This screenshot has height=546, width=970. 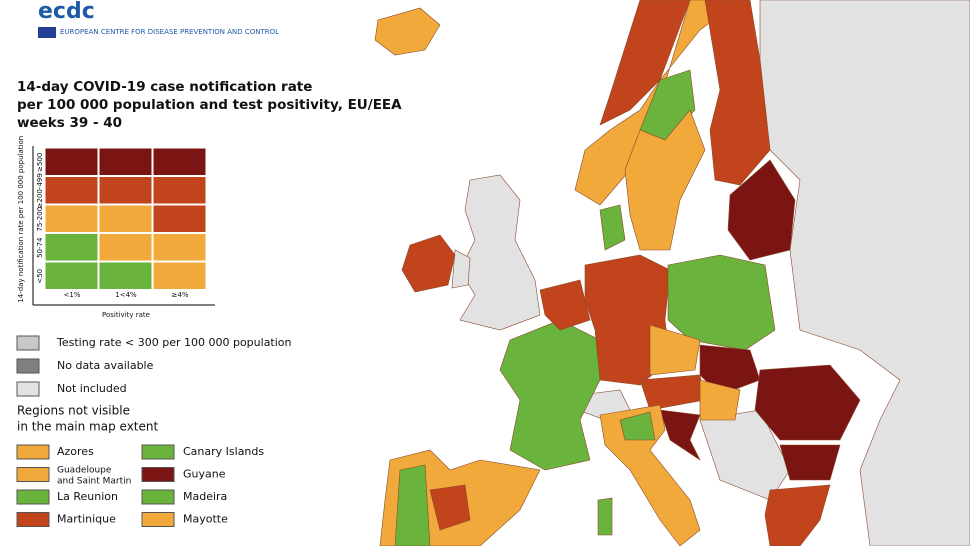 What do you see at coordinates (87, 496) in the screenshot?
I see `region-label: La Reunion` at bounding box center [87, 496].